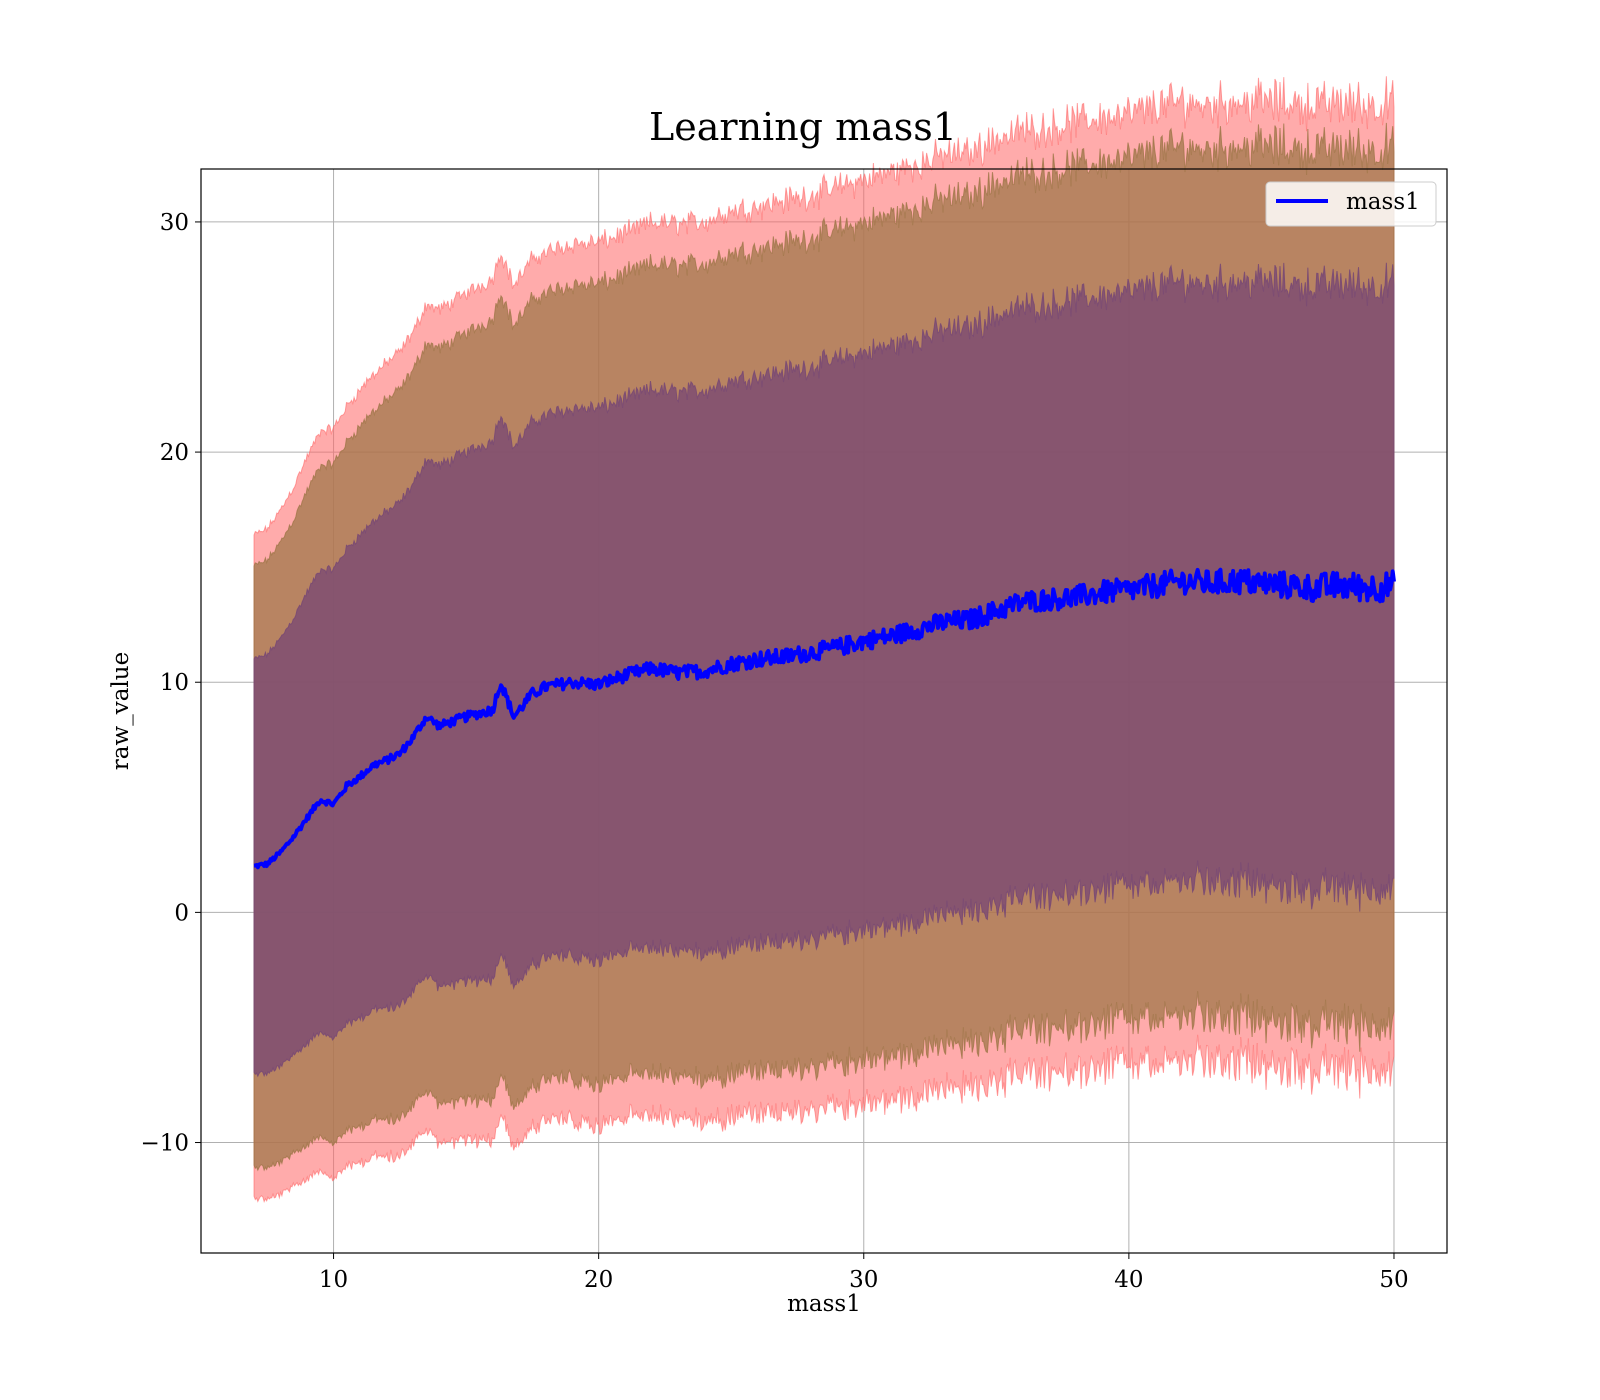  Describe the element at coordinates (803, 127) in the screenshot. I see `chart-title: Learning mass1` at that location.